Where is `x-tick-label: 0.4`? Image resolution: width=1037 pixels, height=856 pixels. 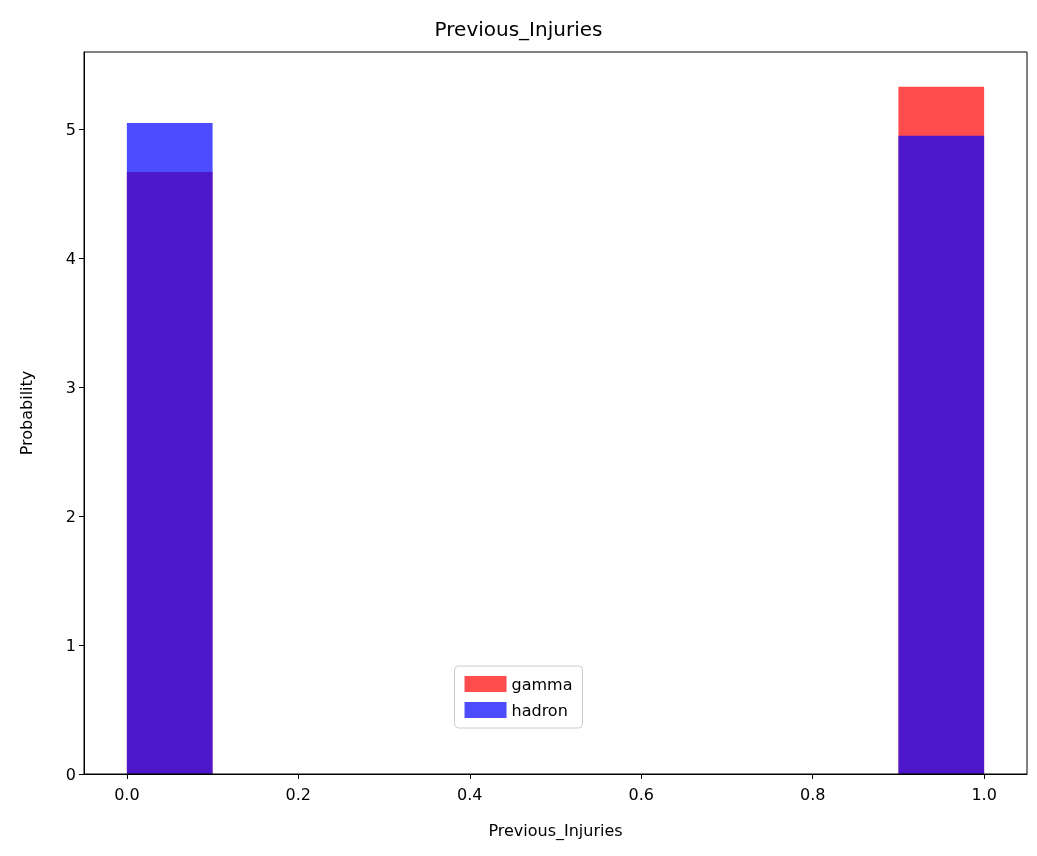 x-tick-label: 0.4 is located at coordinates (470, 794).